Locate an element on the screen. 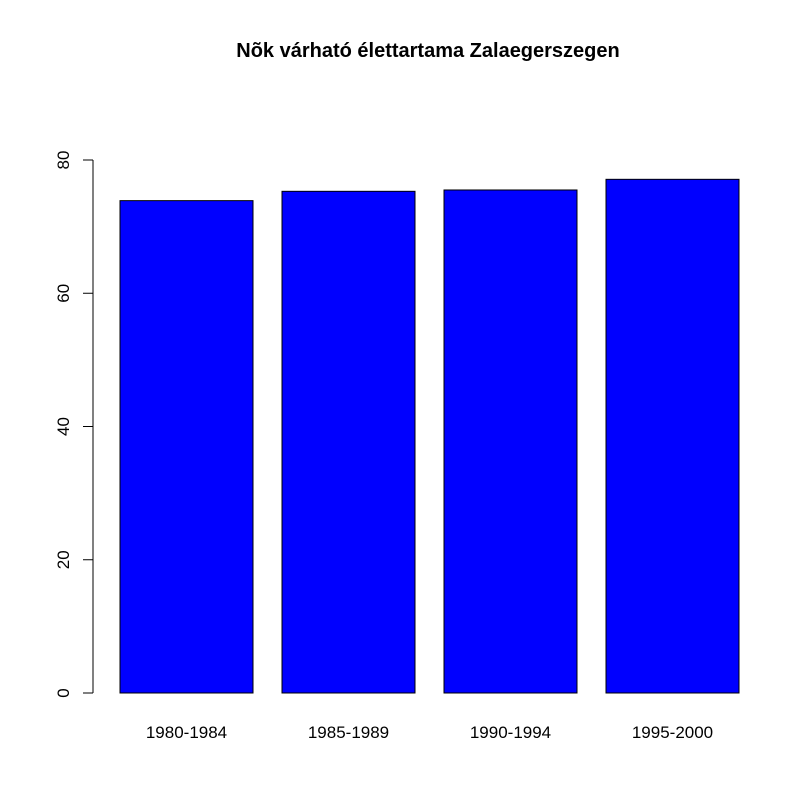  bar-1985-1989 is located at coordinates (348, 442).